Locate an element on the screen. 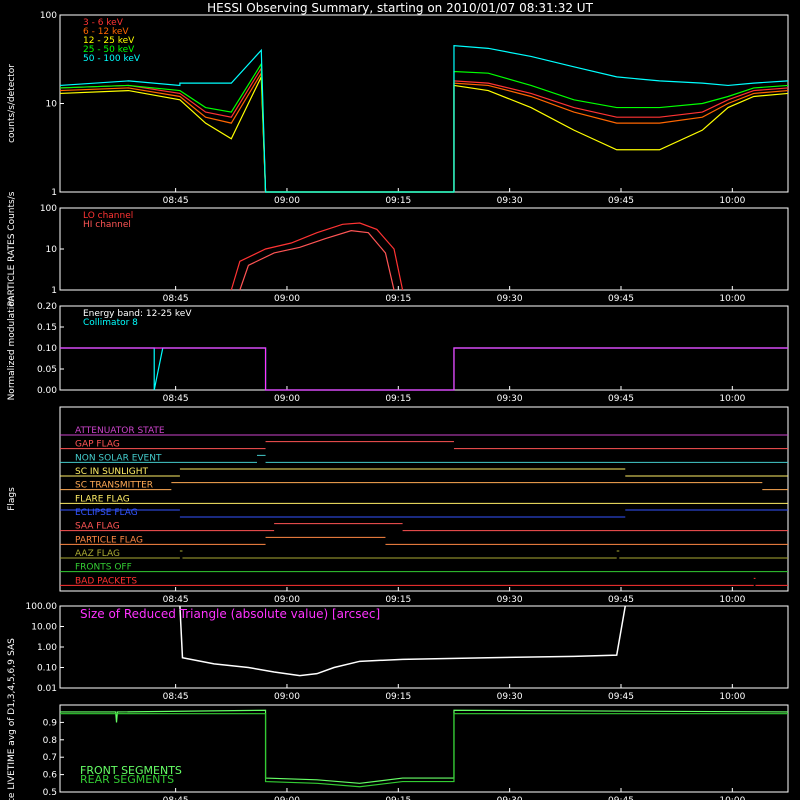  y-tick-label: 0.00 is located at coordinates (47, 391).